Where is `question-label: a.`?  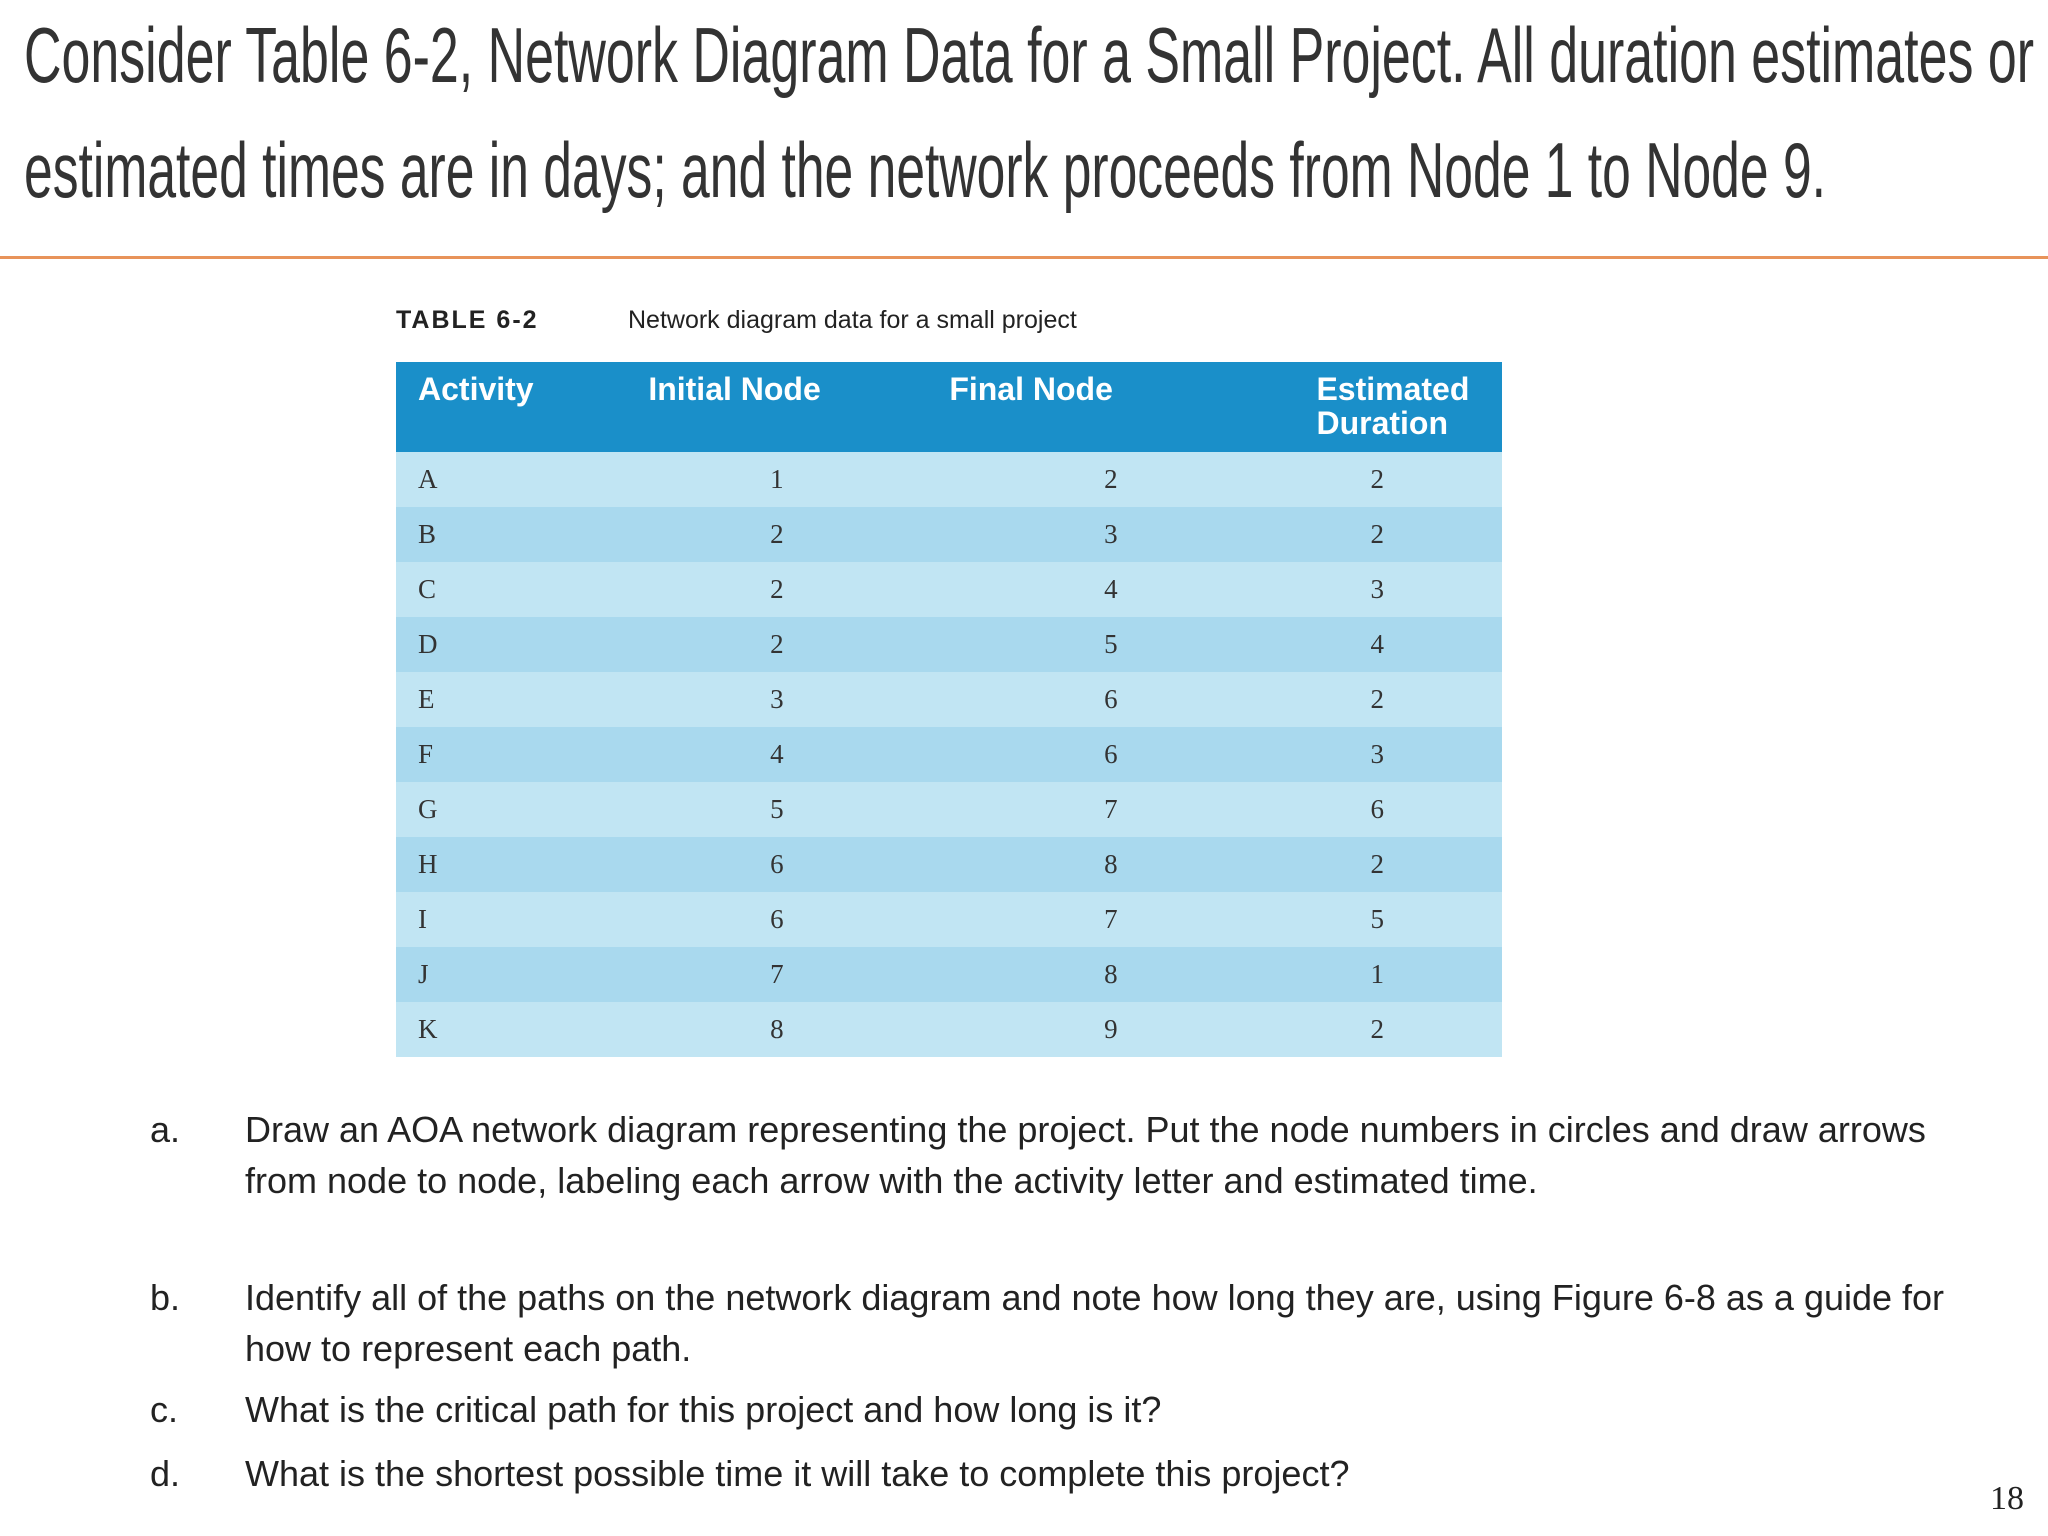 question-label: a. is located at coordinates (165, 1129).